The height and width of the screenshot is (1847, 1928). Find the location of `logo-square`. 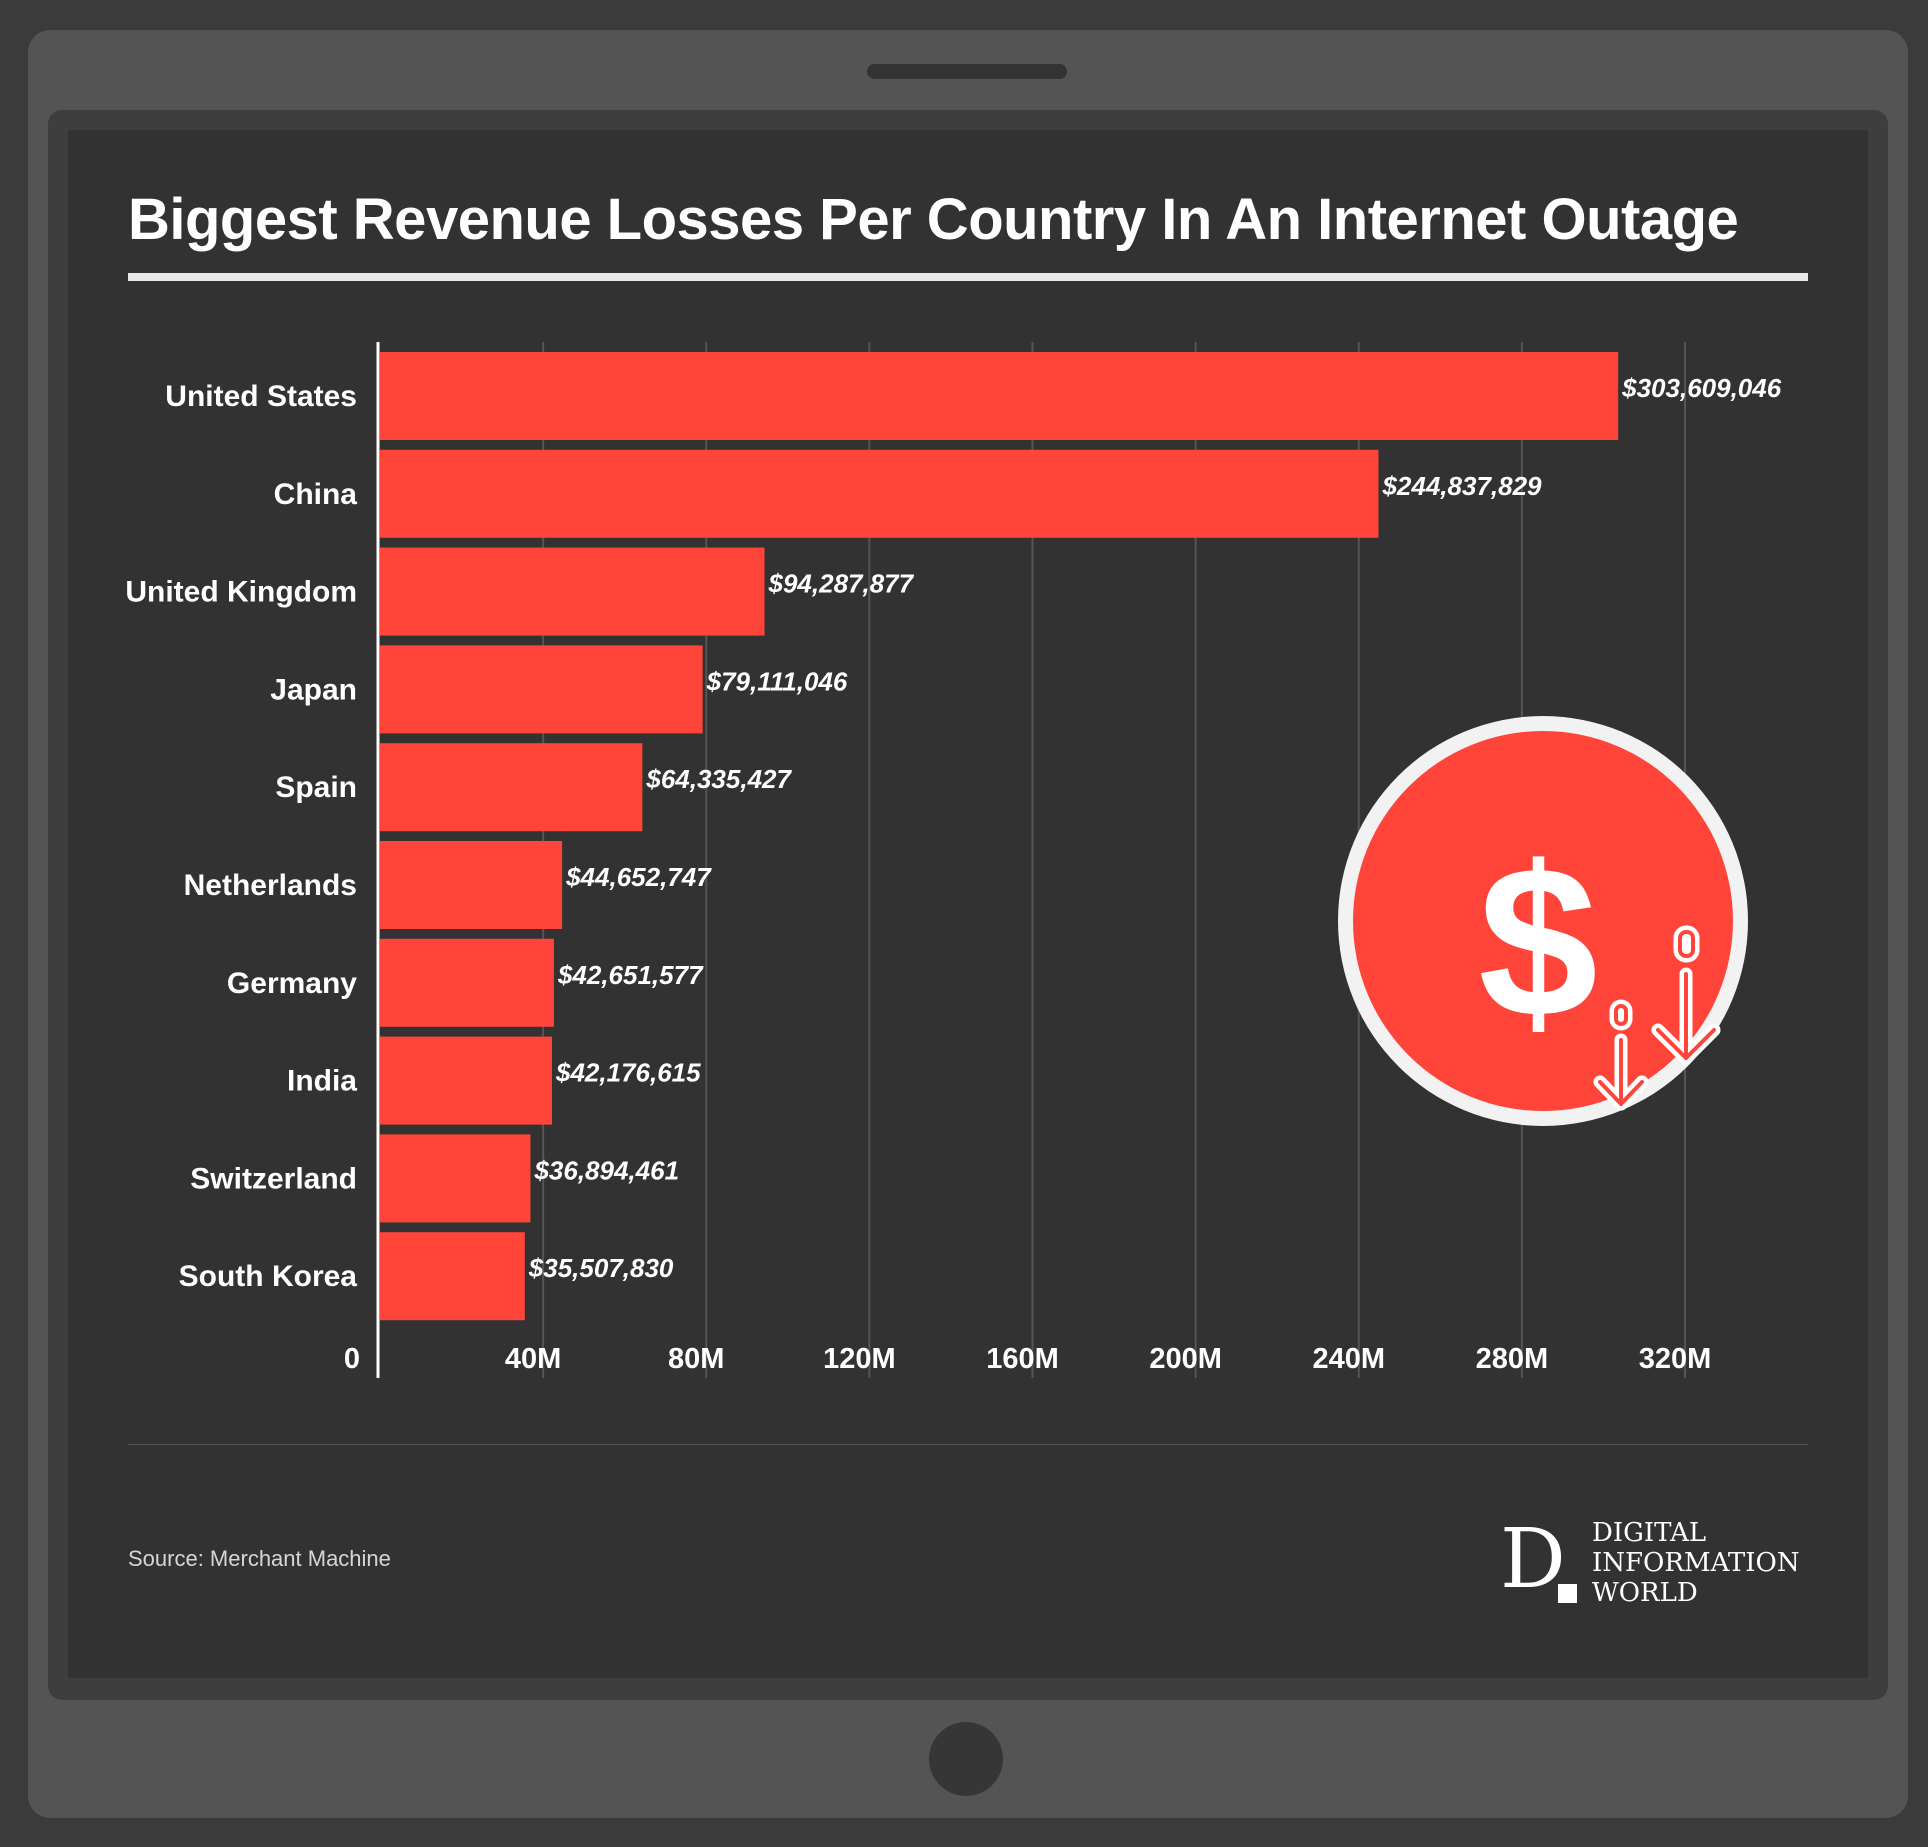

logo-square is located at coordinates (1567, 1593).